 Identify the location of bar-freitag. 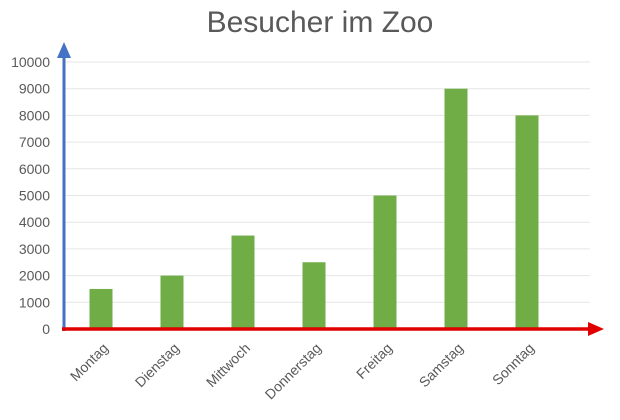
(385, 262).